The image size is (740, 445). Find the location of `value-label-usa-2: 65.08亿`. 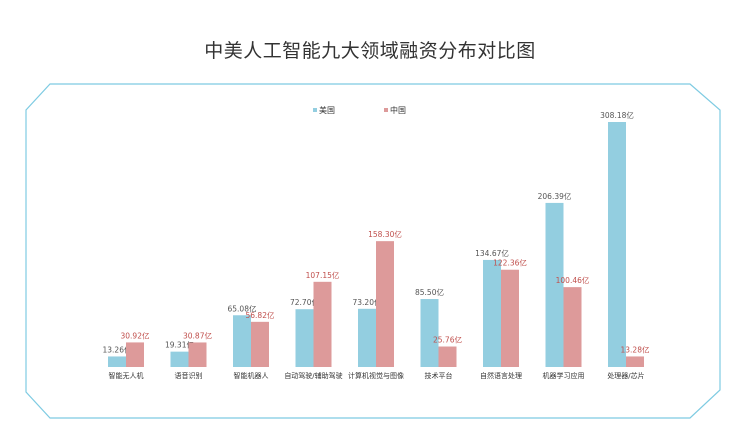

value-label-usa-2: 65.08亿 is located at coordinates (242, 308).